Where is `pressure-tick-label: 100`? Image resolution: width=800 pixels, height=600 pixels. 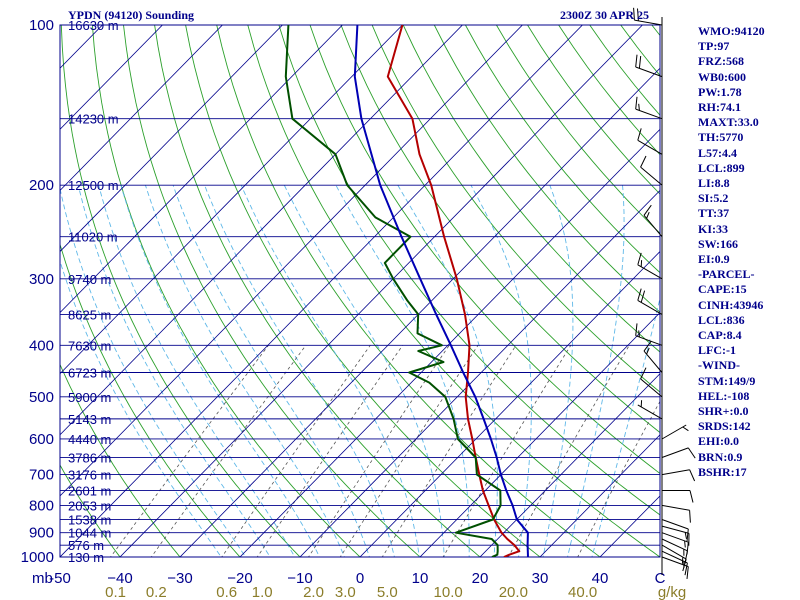 pressure-tick-label: 100 is located at coordinates (41, 25).